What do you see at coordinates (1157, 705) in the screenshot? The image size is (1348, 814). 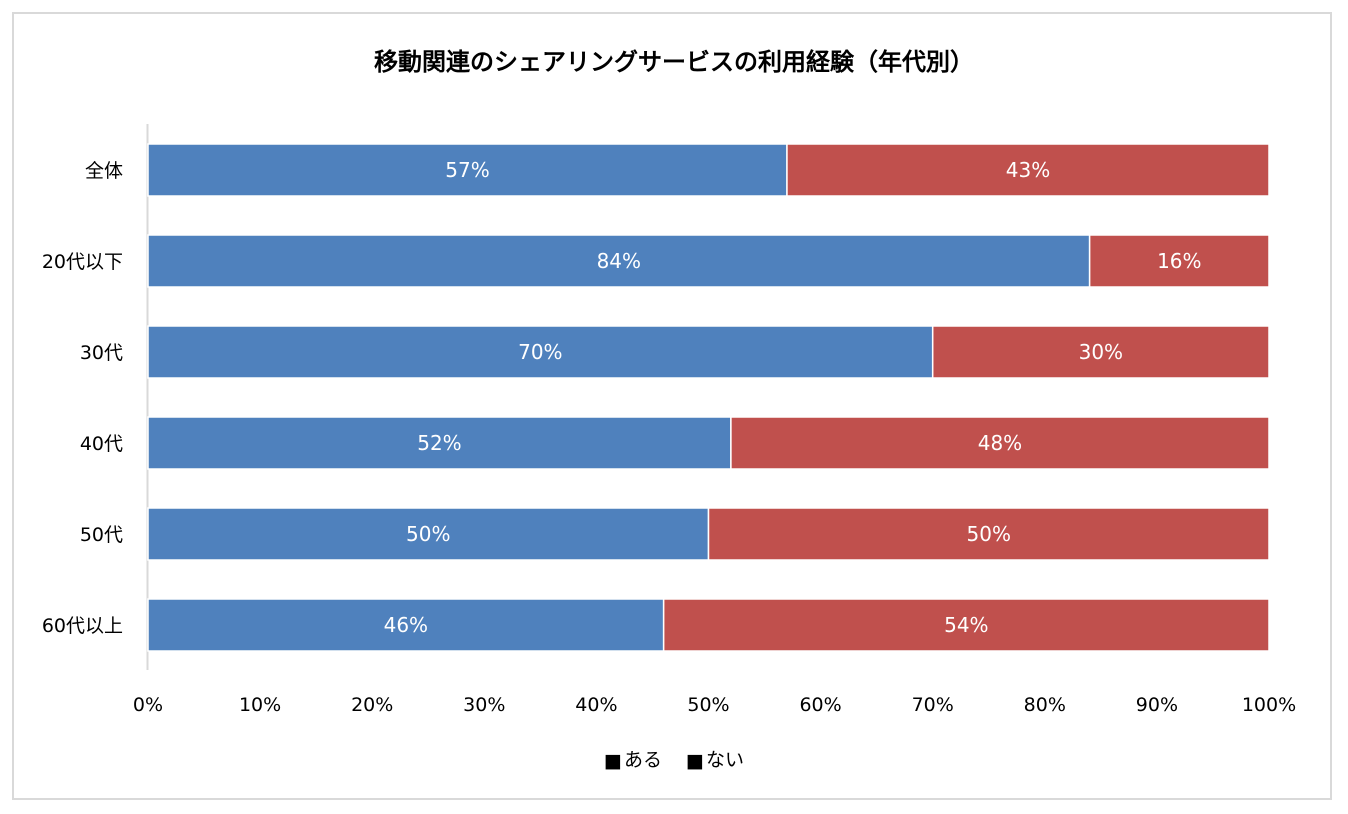 I see `x-tick-label-90: 90%` at bounding box center [1157, 705].